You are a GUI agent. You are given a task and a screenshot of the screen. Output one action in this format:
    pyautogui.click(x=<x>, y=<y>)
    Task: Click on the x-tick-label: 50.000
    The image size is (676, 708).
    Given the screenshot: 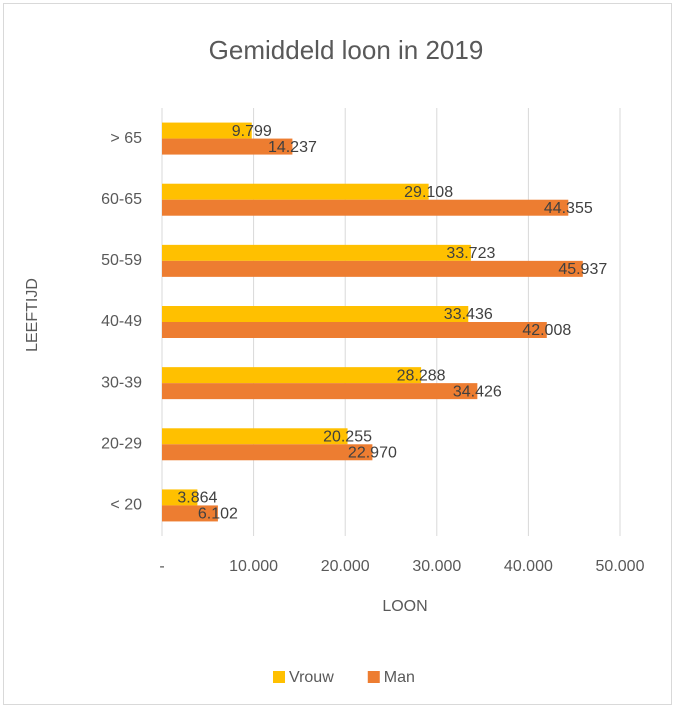 What is the action you would take?
    pyautogui.click(x=620, y=566)
    